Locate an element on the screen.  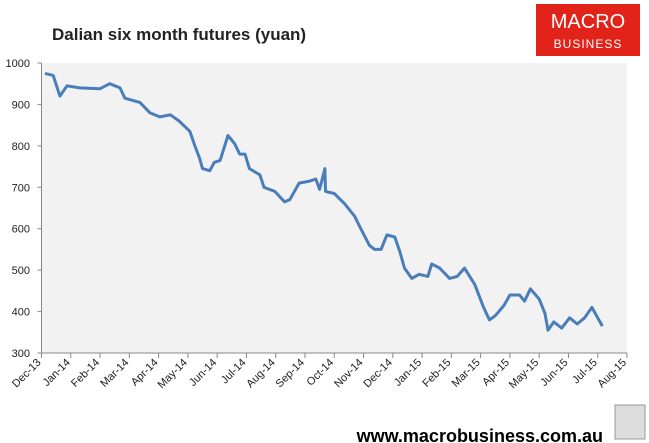
y-tick-label: 1000 is located at coordinates (18, 64).